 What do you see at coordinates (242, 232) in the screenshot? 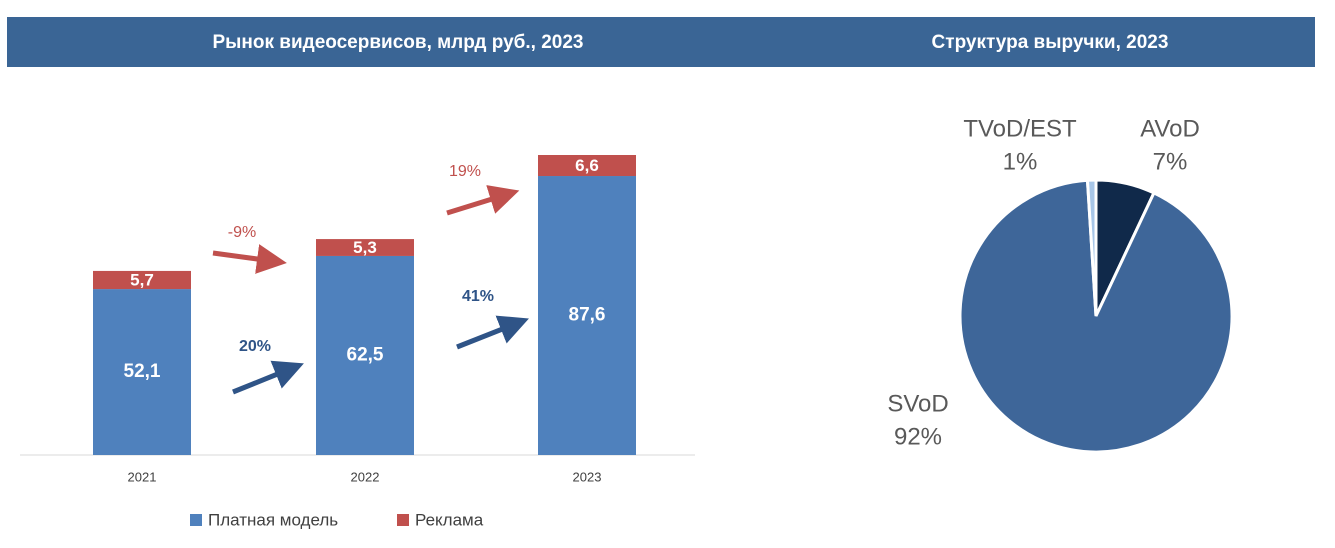
I see `growth-label: -9%` at bounding box center [242, 232].